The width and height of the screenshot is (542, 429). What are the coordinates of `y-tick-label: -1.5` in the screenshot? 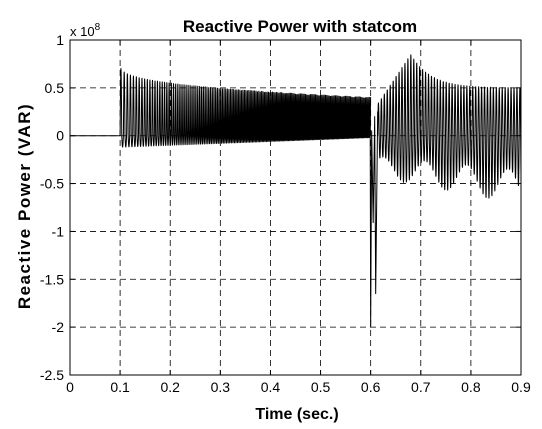 It's located at (52, 279).